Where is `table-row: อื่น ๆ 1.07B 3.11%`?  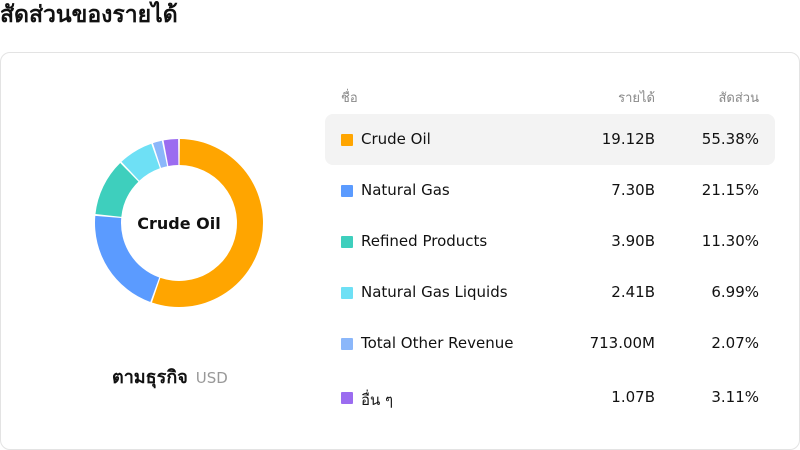 table-row: อื่น ๆ 1.07B 3.11% is located at coordinates (550, 397).